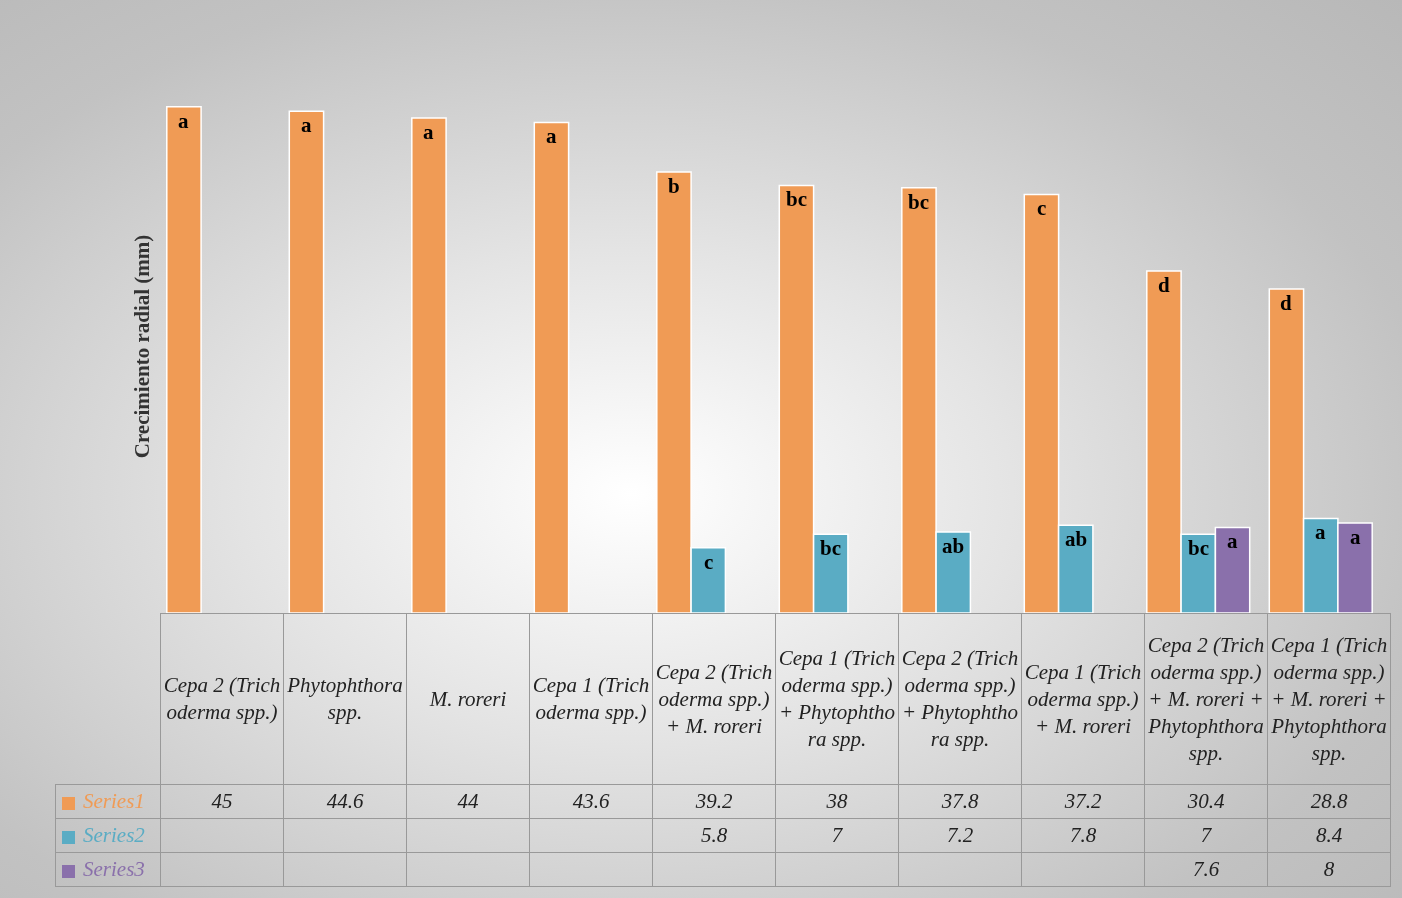  What do you see at coordinates (1329, 801) in the screenshot?
I see `data-label: 28.8` at bounding box center [1329, 801].